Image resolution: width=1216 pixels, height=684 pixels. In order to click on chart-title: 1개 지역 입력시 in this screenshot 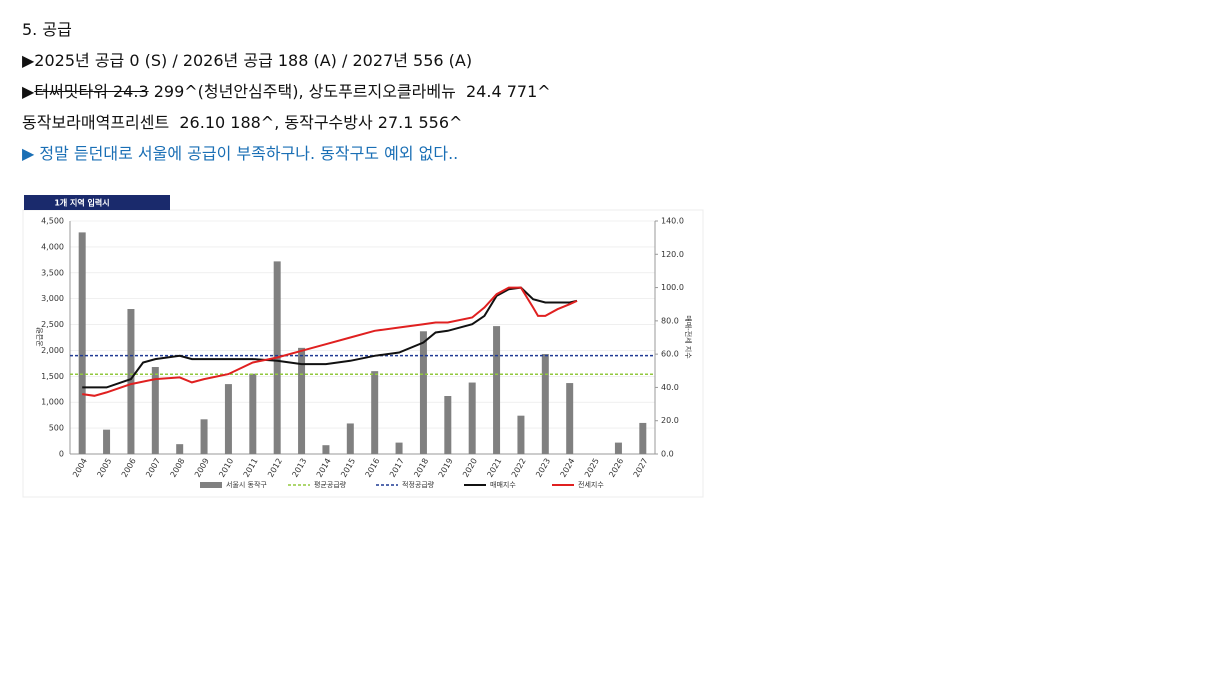, I will do `click(81, 203)`.